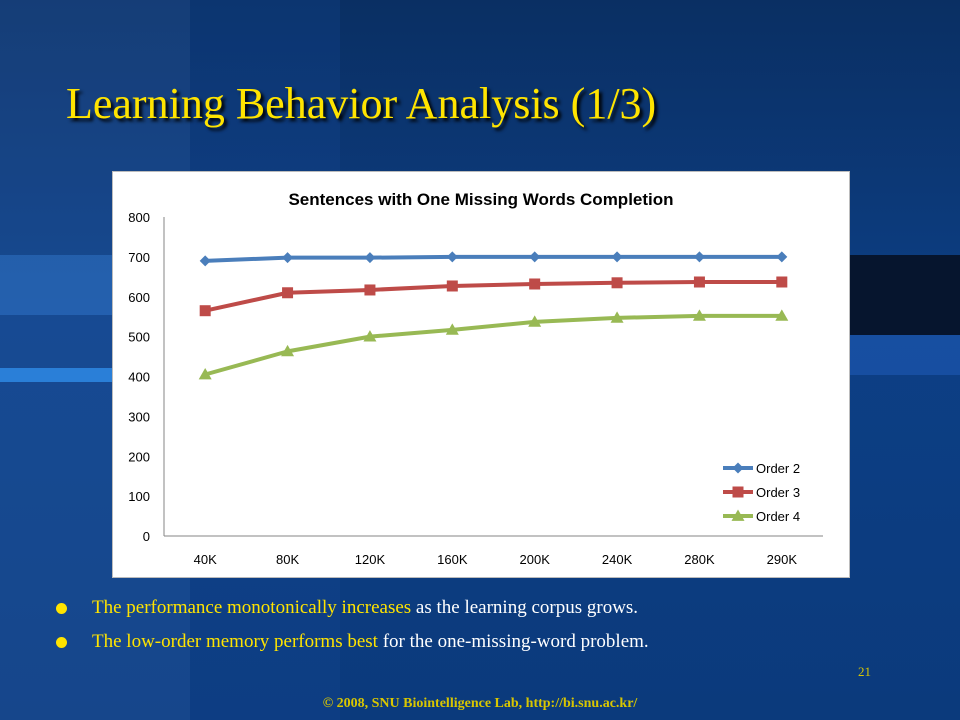  Describe the element at coordinates (139, 257) in the screenshot. I see `y-tick-label: 700` at that location.